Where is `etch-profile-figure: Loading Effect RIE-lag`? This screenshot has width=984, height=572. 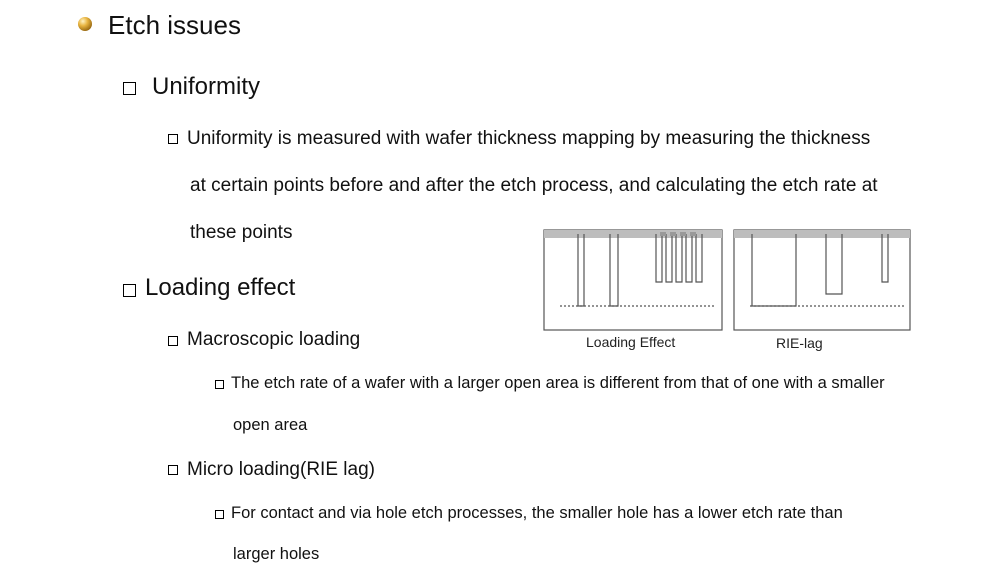 etch-profile-figure: Loading Effect RIE-lag is located at coordinates (728, 291).